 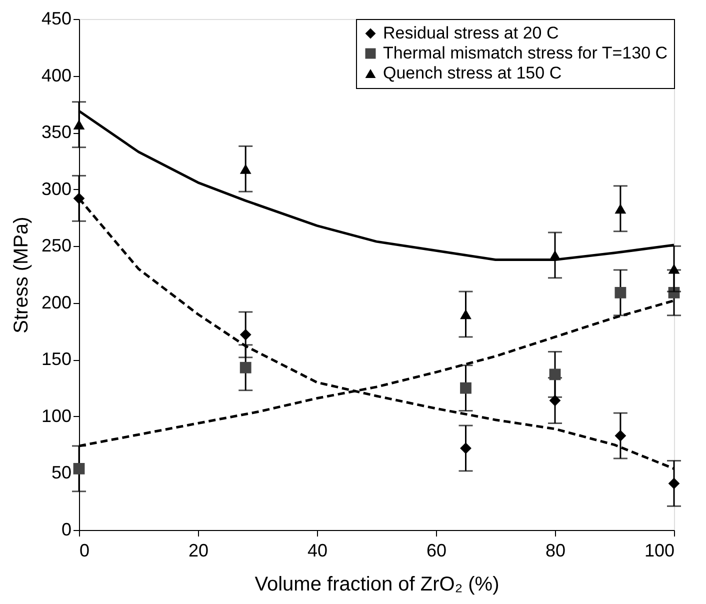 What do you see at coordinates (56, 132) in the screenshot?
I see `y-tick-label: 350` at bounding box center [56, 132].